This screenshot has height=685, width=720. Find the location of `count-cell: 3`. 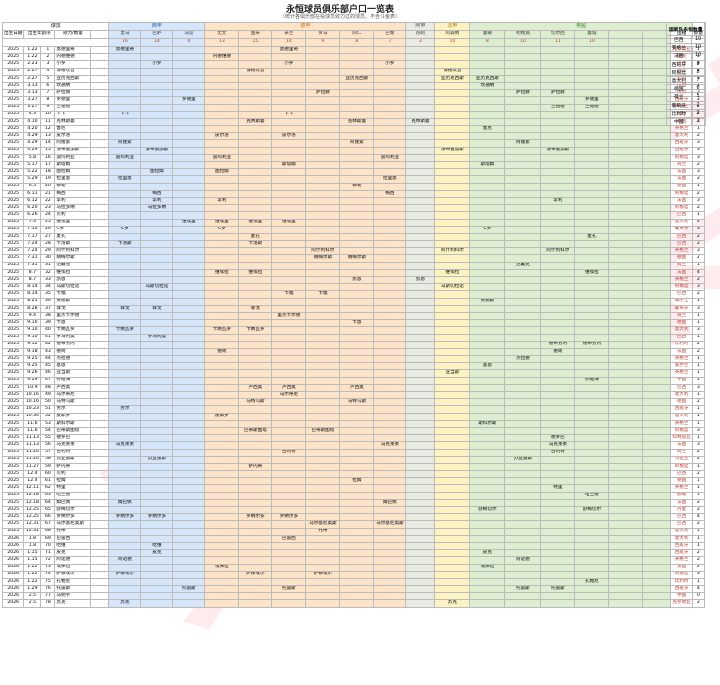

count-cell: 3 is located at coordinates (698, 201).